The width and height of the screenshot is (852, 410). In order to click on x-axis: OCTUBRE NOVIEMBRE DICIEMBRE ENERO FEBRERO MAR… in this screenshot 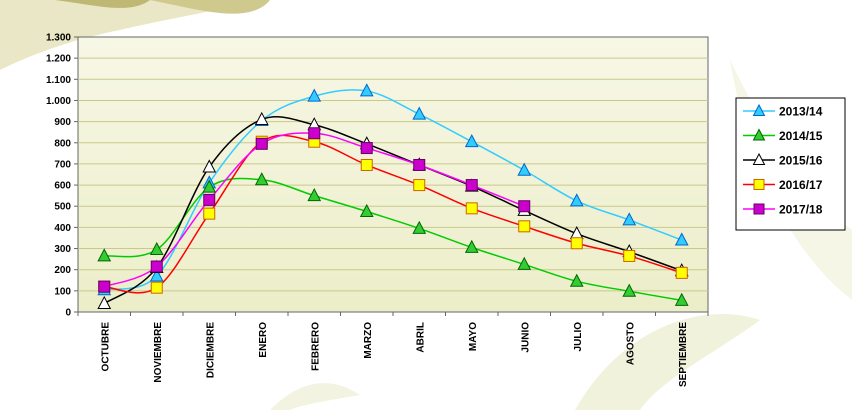, I will do `click(393, 349)`.